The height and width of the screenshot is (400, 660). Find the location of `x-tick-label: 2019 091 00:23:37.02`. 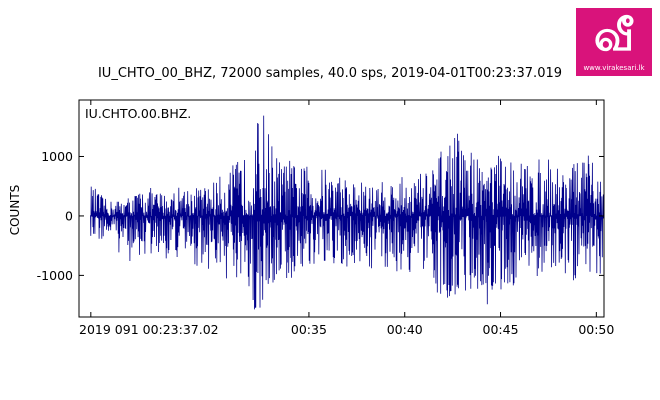

x-tick-label: 2019 091 00:23:37.02 is located at coordinates (149, 329).